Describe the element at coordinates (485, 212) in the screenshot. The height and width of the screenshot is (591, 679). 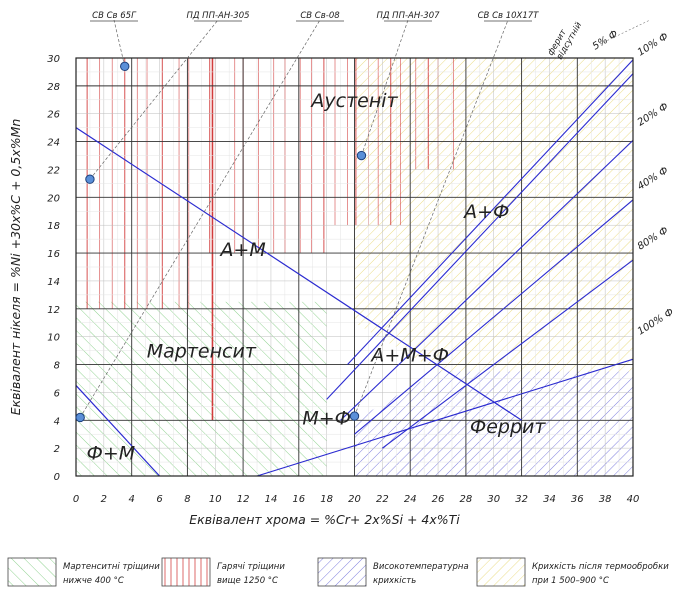
I see `region-label-4: А+Ф` at that location.